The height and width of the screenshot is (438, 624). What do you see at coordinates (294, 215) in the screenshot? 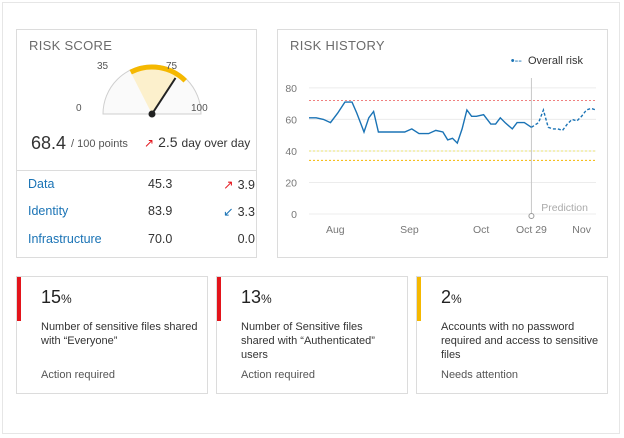
I see `y-tick-label: 0` at bounding box center [294, 215].